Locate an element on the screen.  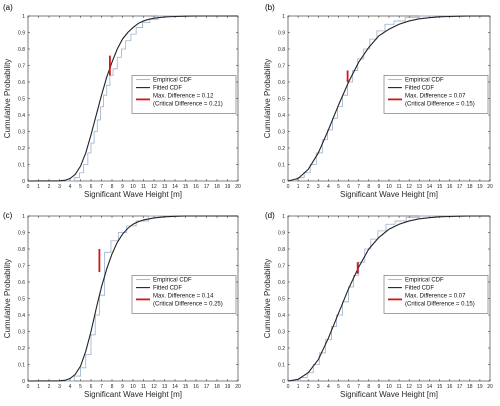
y-tick-label: 0.8 is located at coordinates (281, 50).